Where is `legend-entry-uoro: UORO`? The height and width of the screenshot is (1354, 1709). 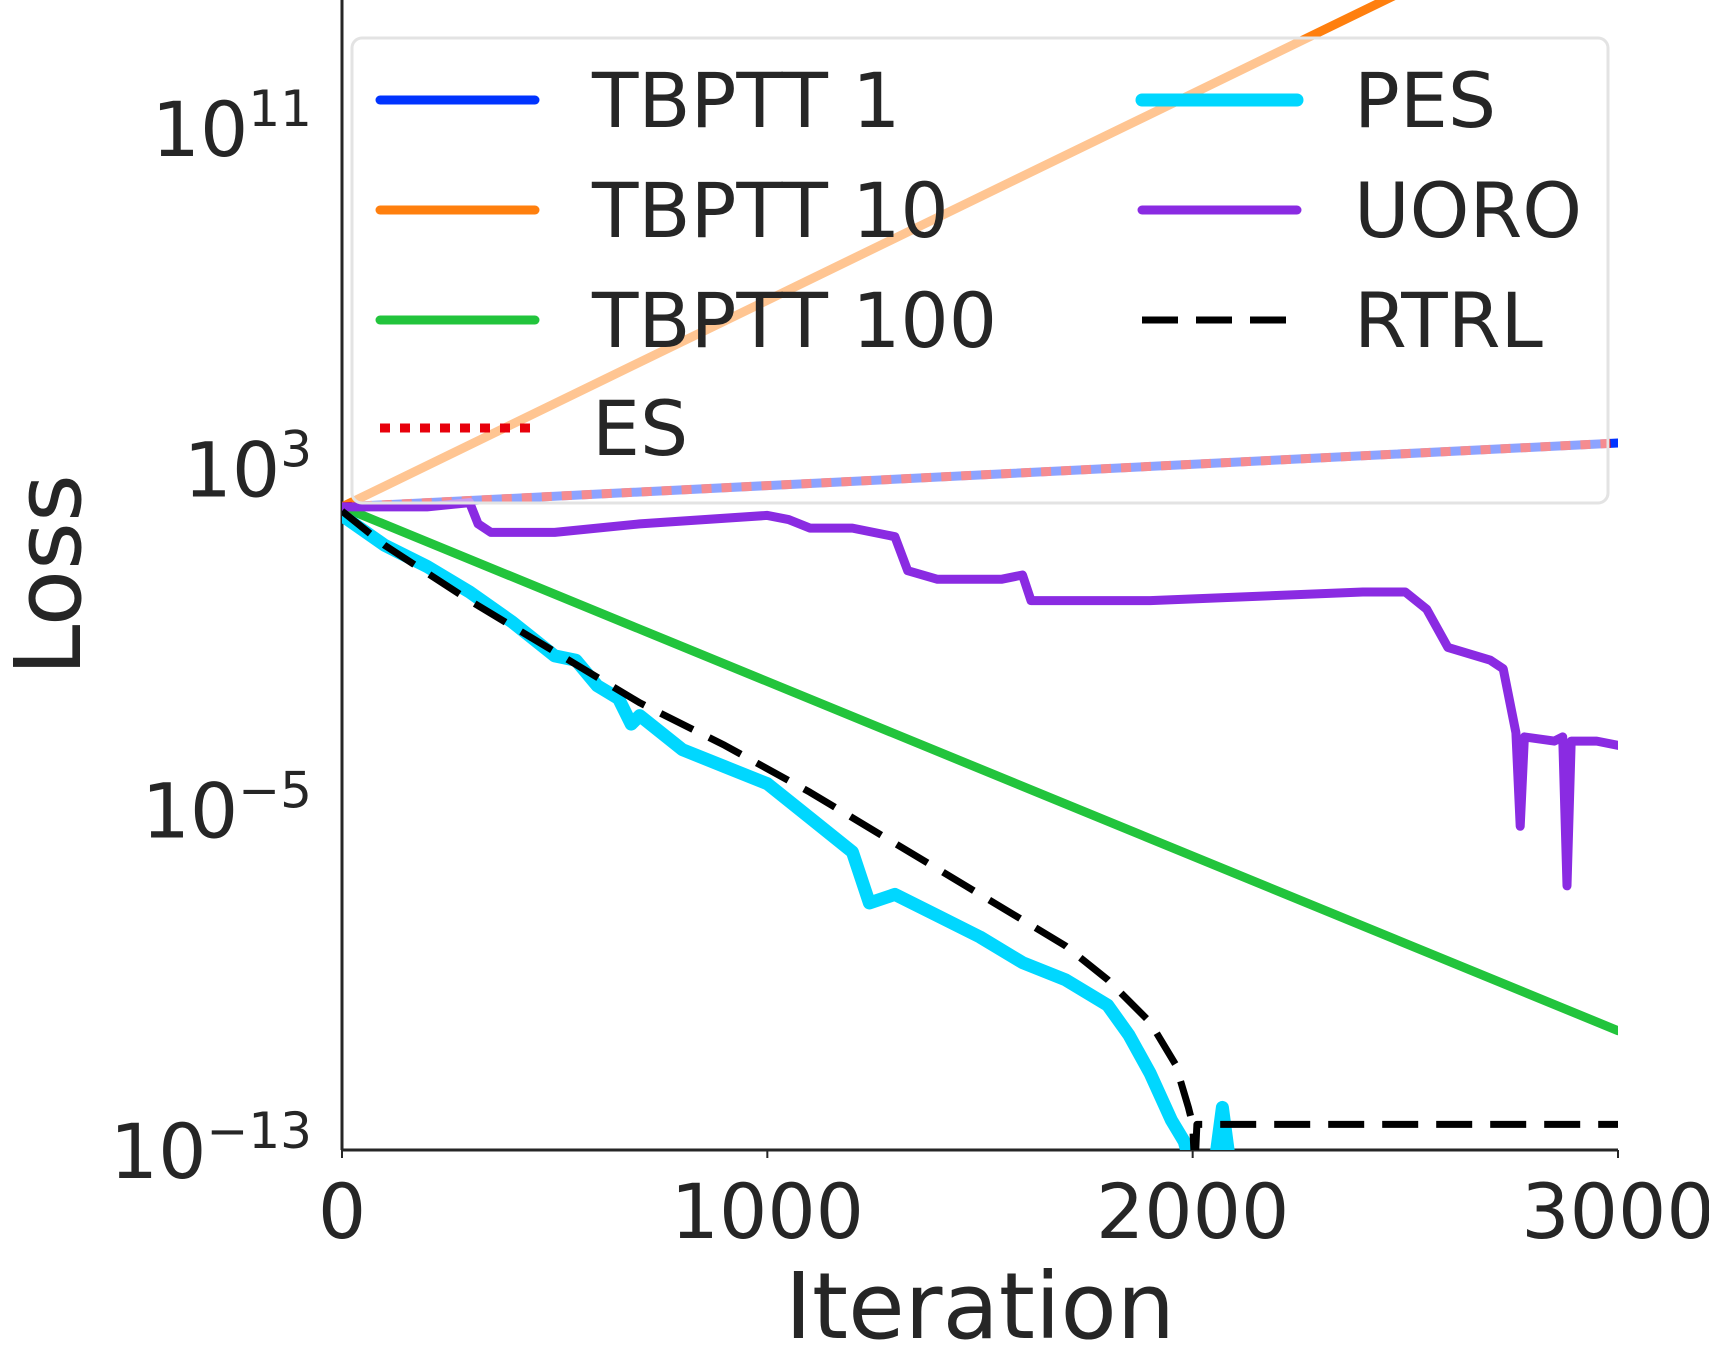 legend-entry-uoro: UORO is located at coordinates (1359, 210).